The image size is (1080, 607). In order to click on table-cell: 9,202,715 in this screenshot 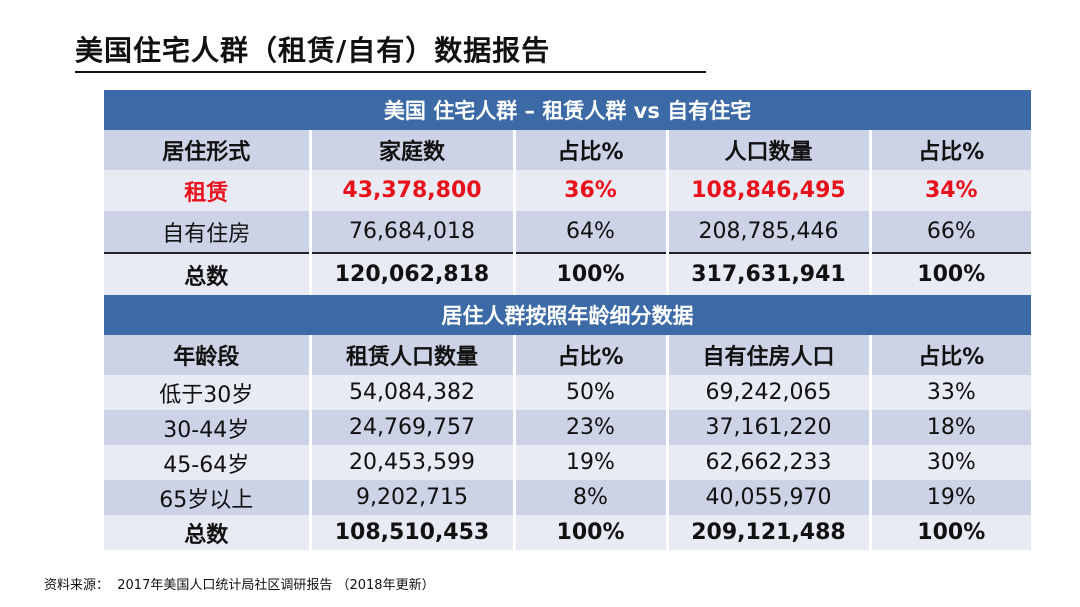, I will do `click(413, 497)`.